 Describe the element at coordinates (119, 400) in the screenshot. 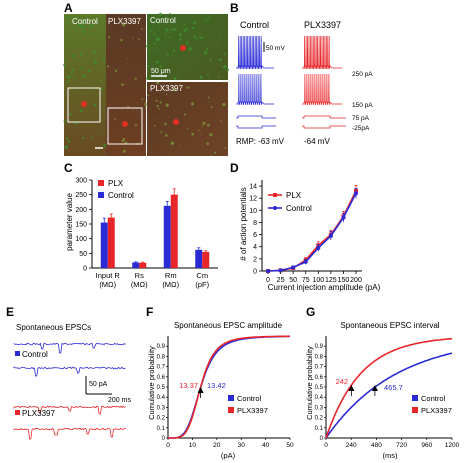

I see `scale-label-200ms: 200 ms` at that location.